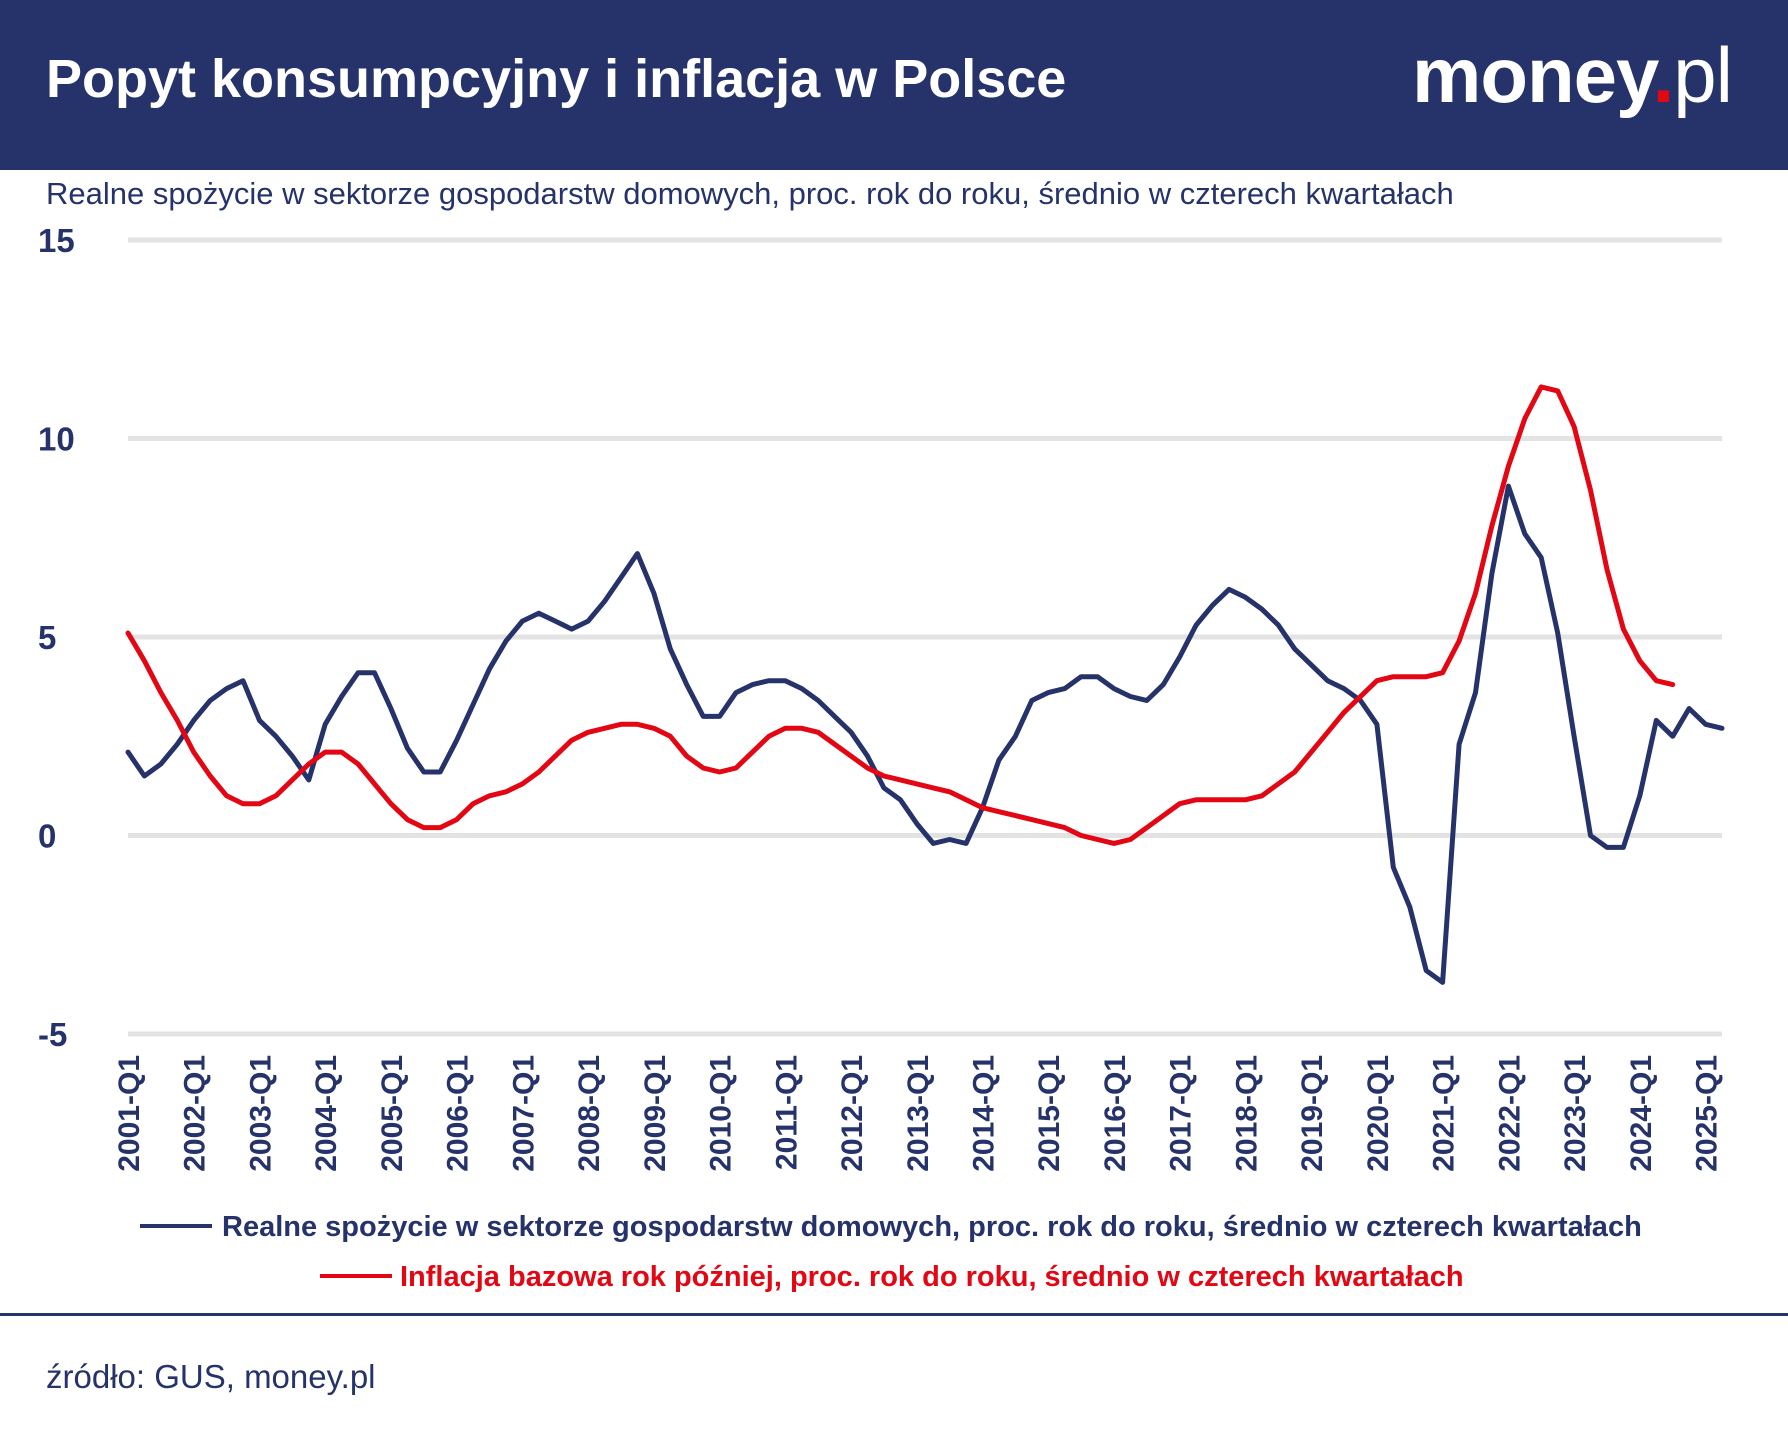 This screenshot has height=1440, width=1788. Describe the element at coordinates (1378, 1113) in the screenshot. I see `x-tick-label: 2020-Q1` at that location.